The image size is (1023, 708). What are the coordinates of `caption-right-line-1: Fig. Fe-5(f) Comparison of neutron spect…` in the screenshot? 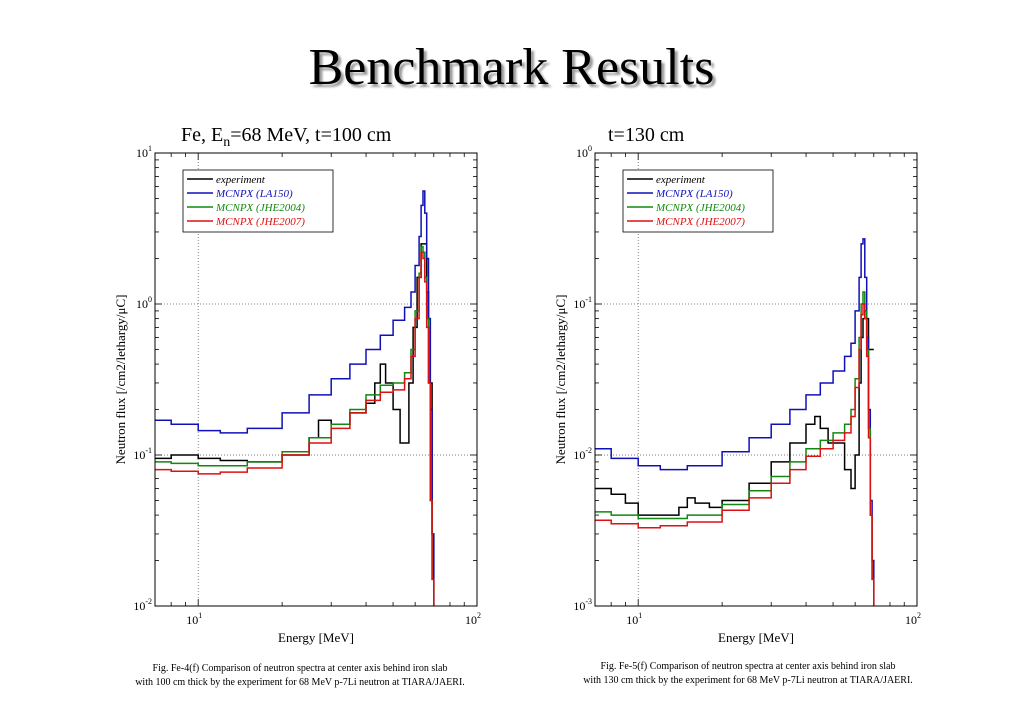 It's located at (748, 666).